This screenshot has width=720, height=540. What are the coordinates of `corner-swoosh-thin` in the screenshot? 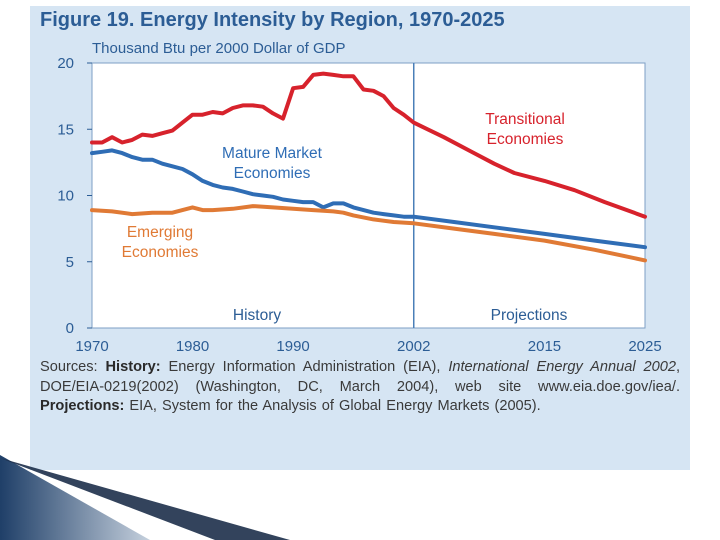 It's located at (145, 499).